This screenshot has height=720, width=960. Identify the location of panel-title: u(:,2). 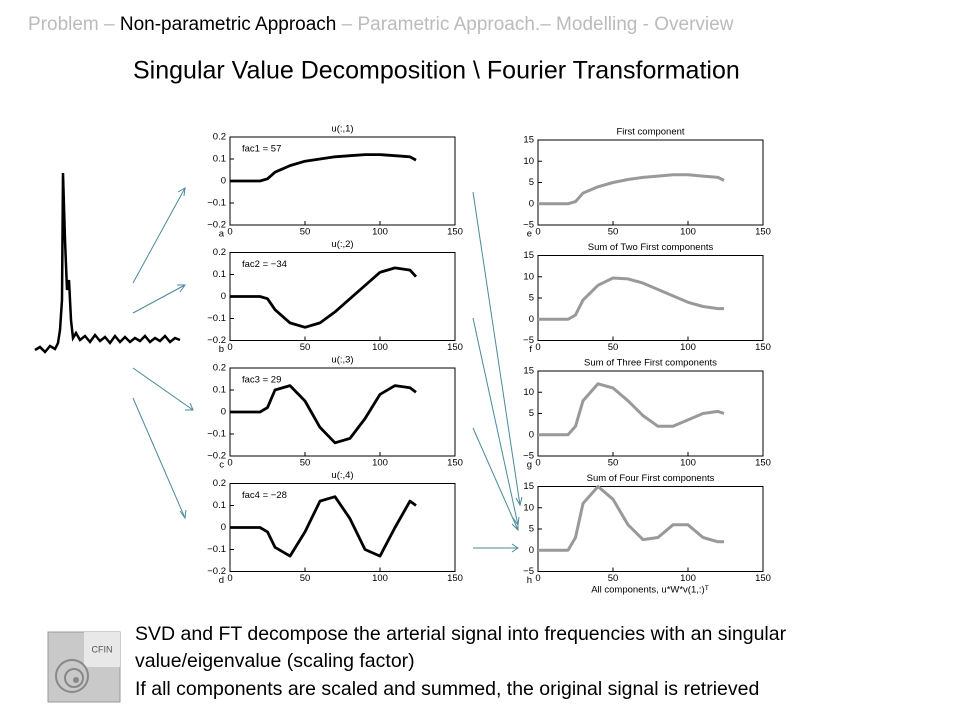
(342, 244).